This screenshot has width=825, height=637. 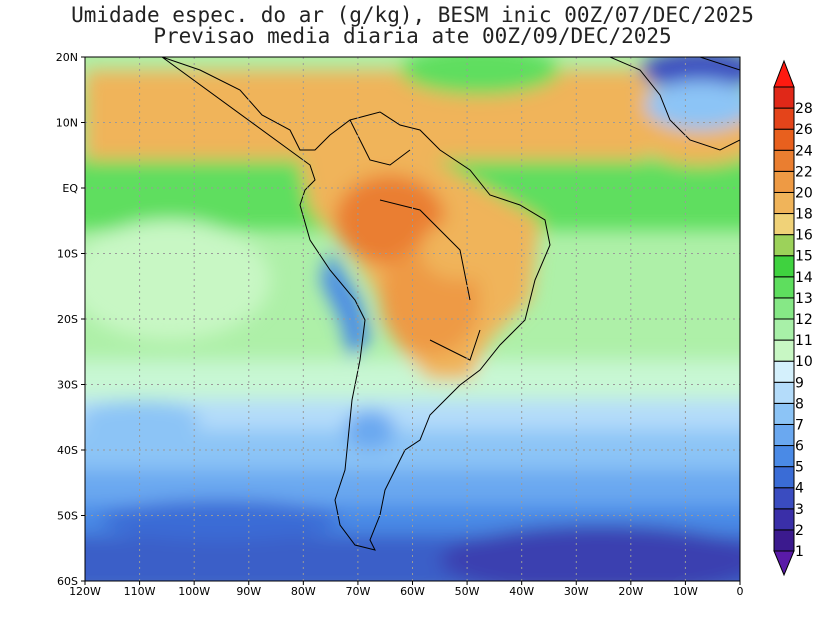 What do you see at coordinates (804, 362) in the screenshot?
I see `colorbar-label: 10` at bounding box center [804, 362].